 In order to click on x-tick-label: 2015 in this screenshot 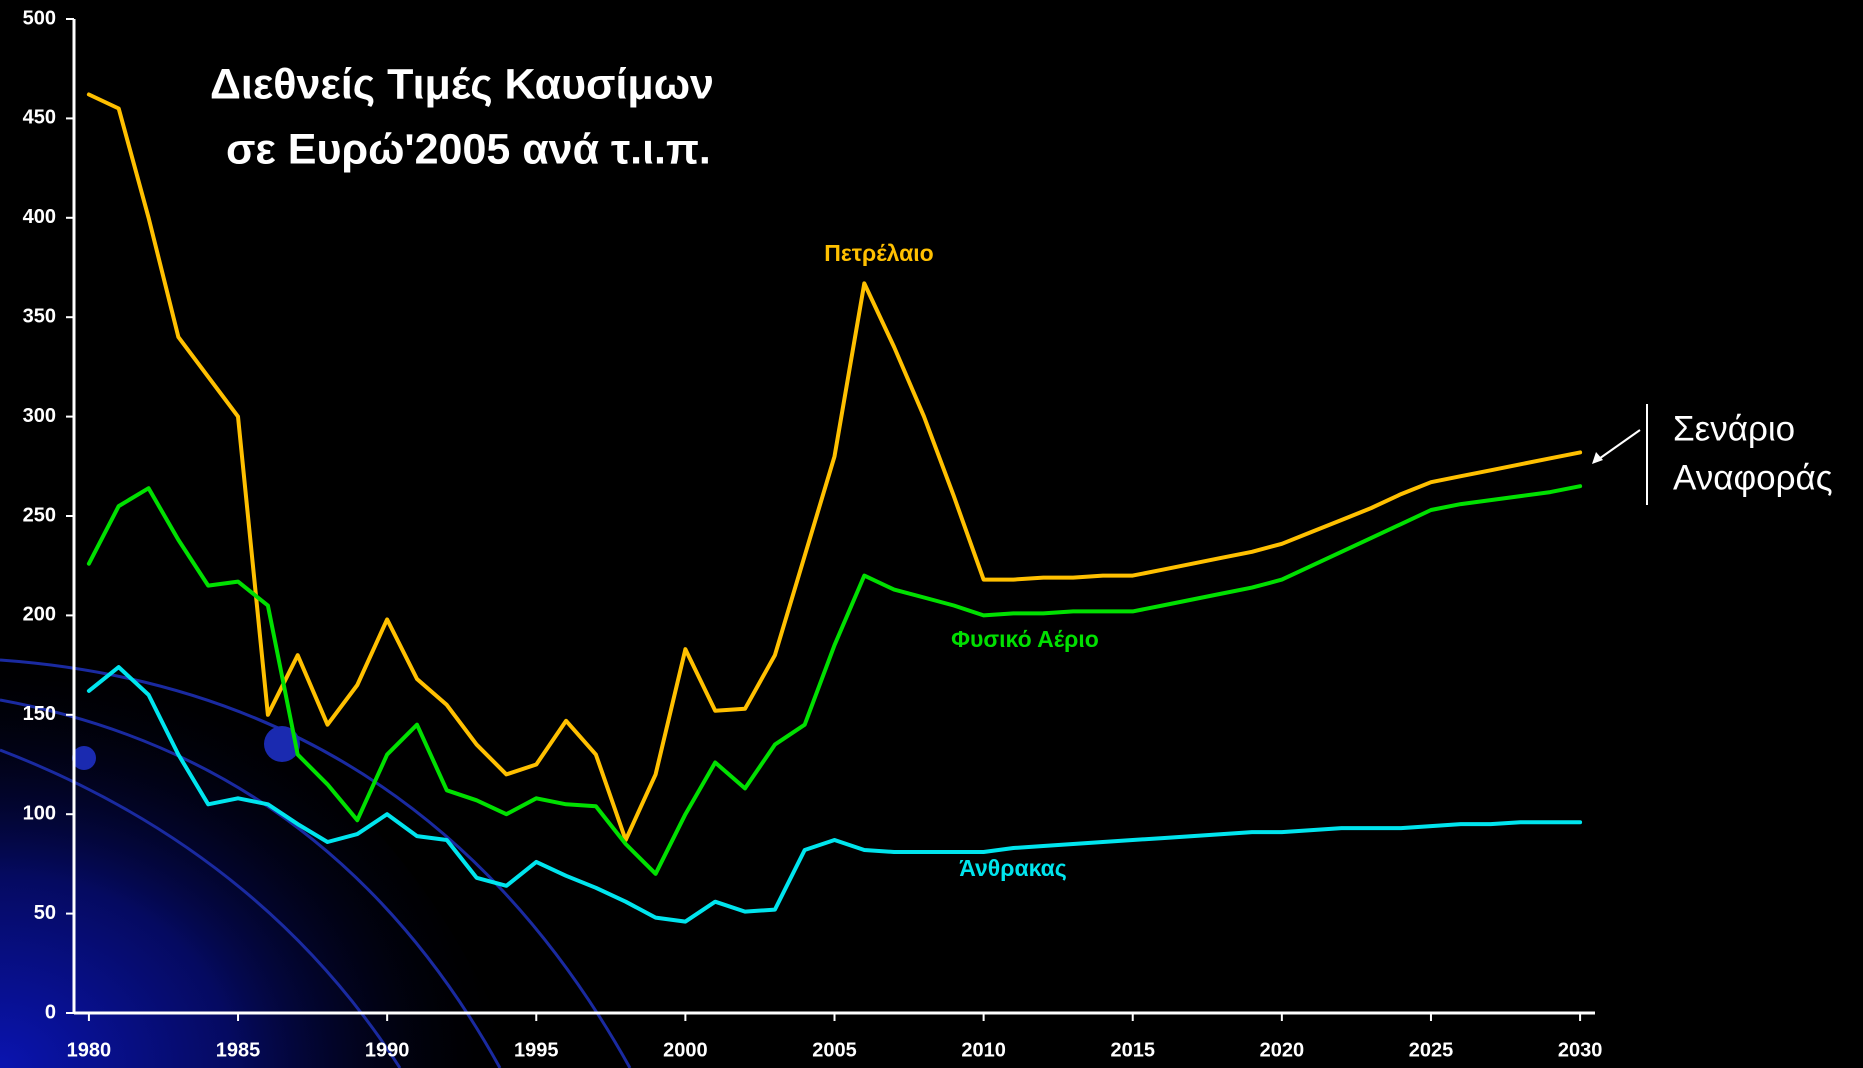, I will do `click(1132, 1050)`.